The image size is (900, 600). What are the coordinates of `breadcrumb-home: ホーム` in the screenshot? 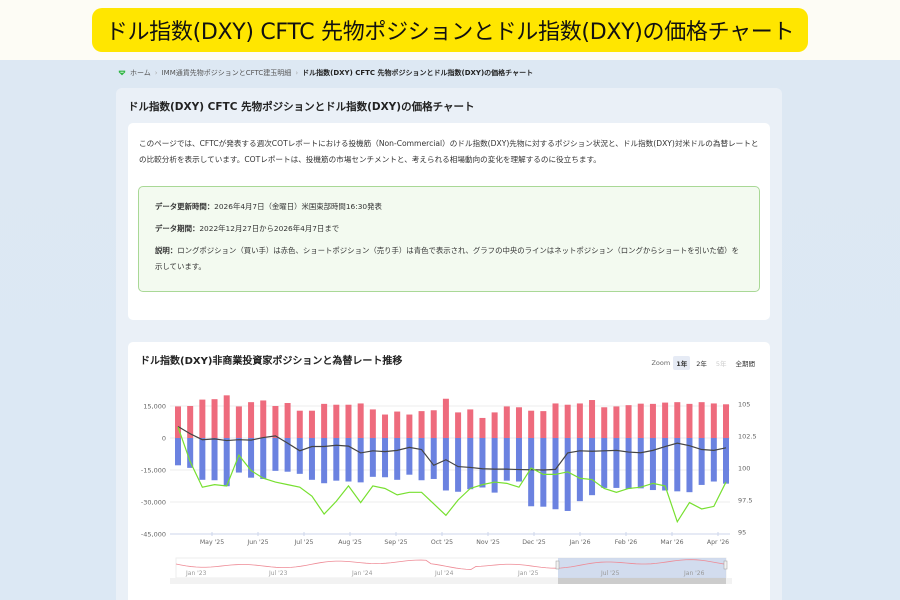 It's located at (140, 73).